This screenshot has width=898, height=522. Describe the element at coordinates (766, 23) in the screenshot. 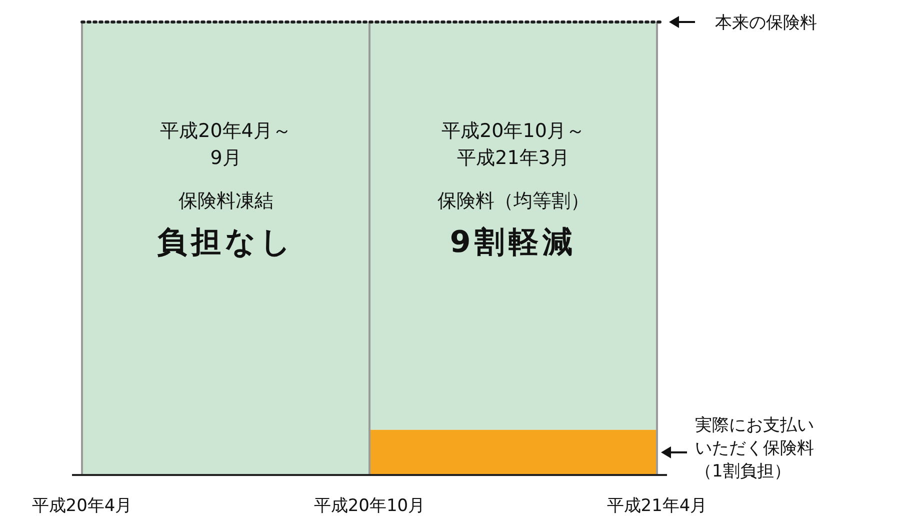

I see `ref-line-label: 本来の保険料` at that location.